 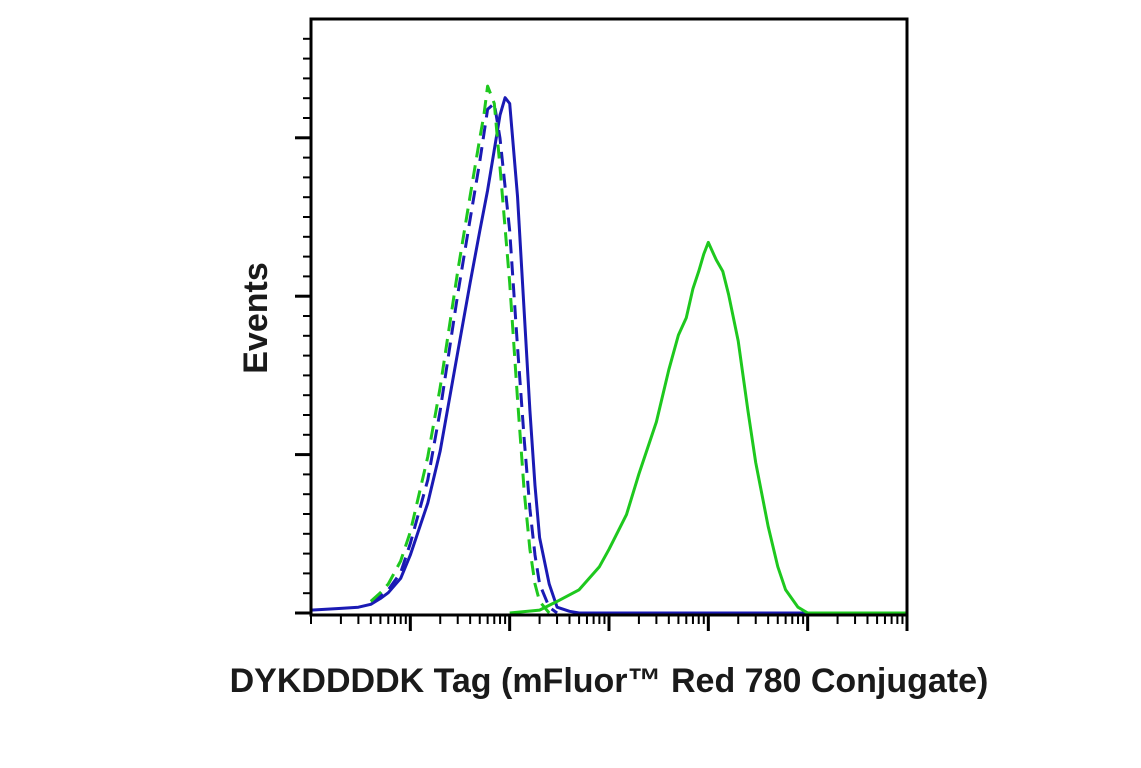 I want to click on x-axis-title: DYKDDDDK Tag (mFluor™ Red 780 Conjugate), so click(x=609, y=681).